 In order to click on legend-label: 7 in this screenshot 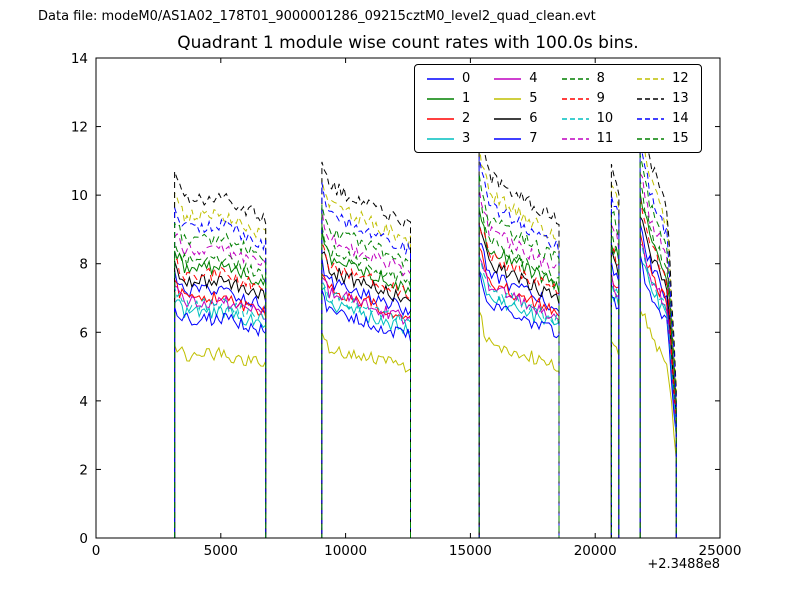, I will do `click(533, 138)`.